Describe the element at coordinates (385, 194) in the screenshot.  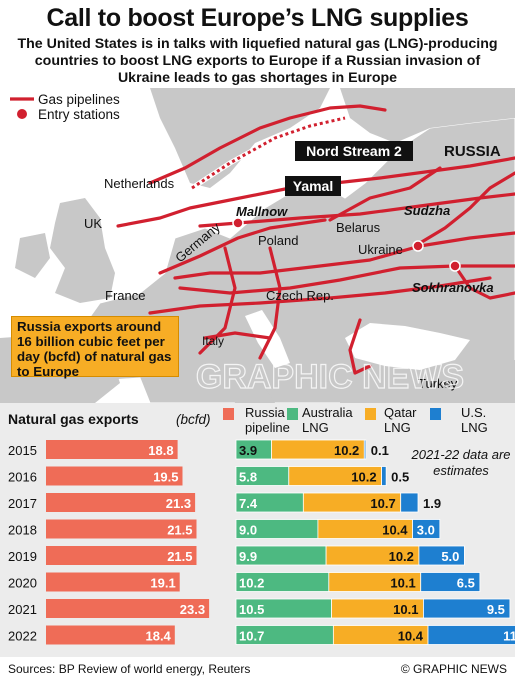
I see `pipeline-belarus` at that location.